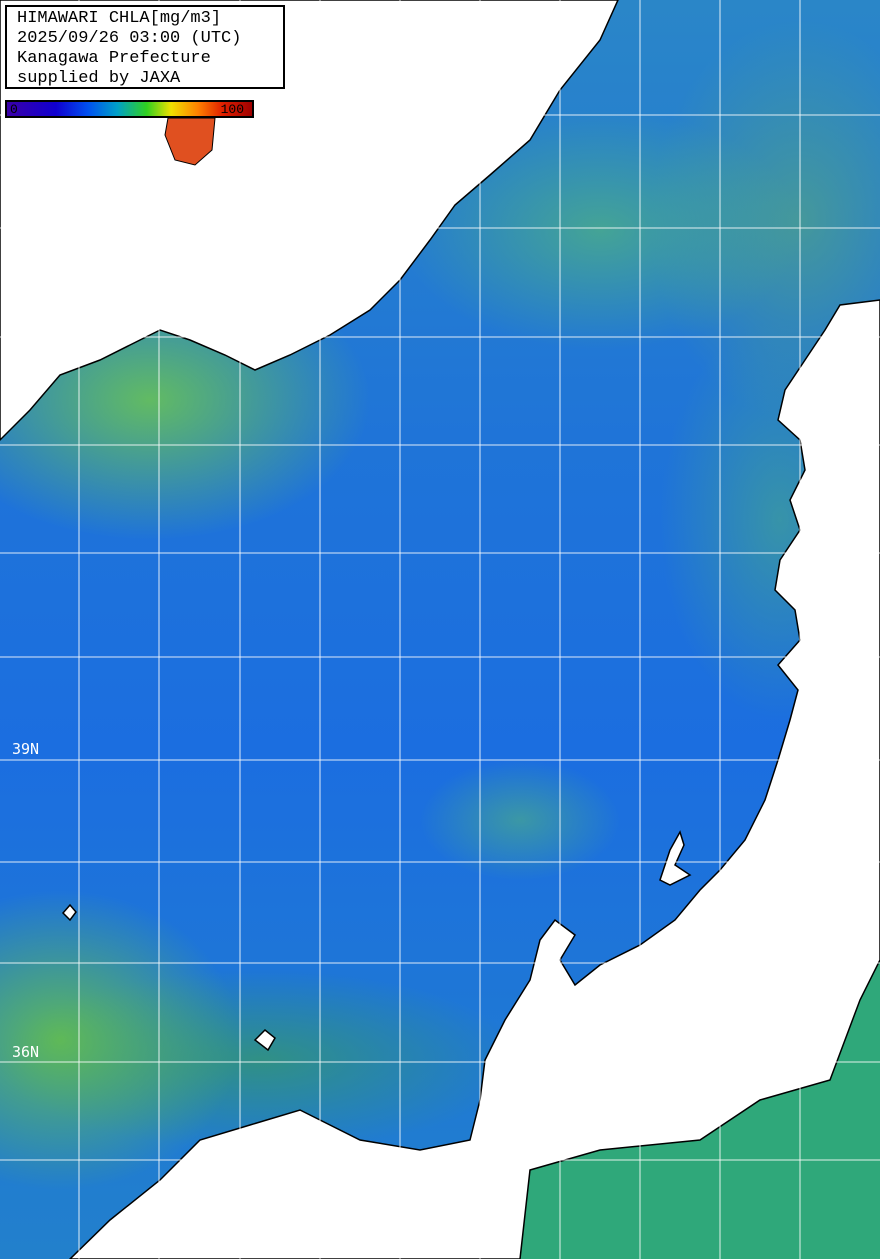 This screenshot has width=880, height=1259. What do you see at coordinates (190, 141) in the screenshot?
I see `coastal-bloom` at bounding box center [190, 141].